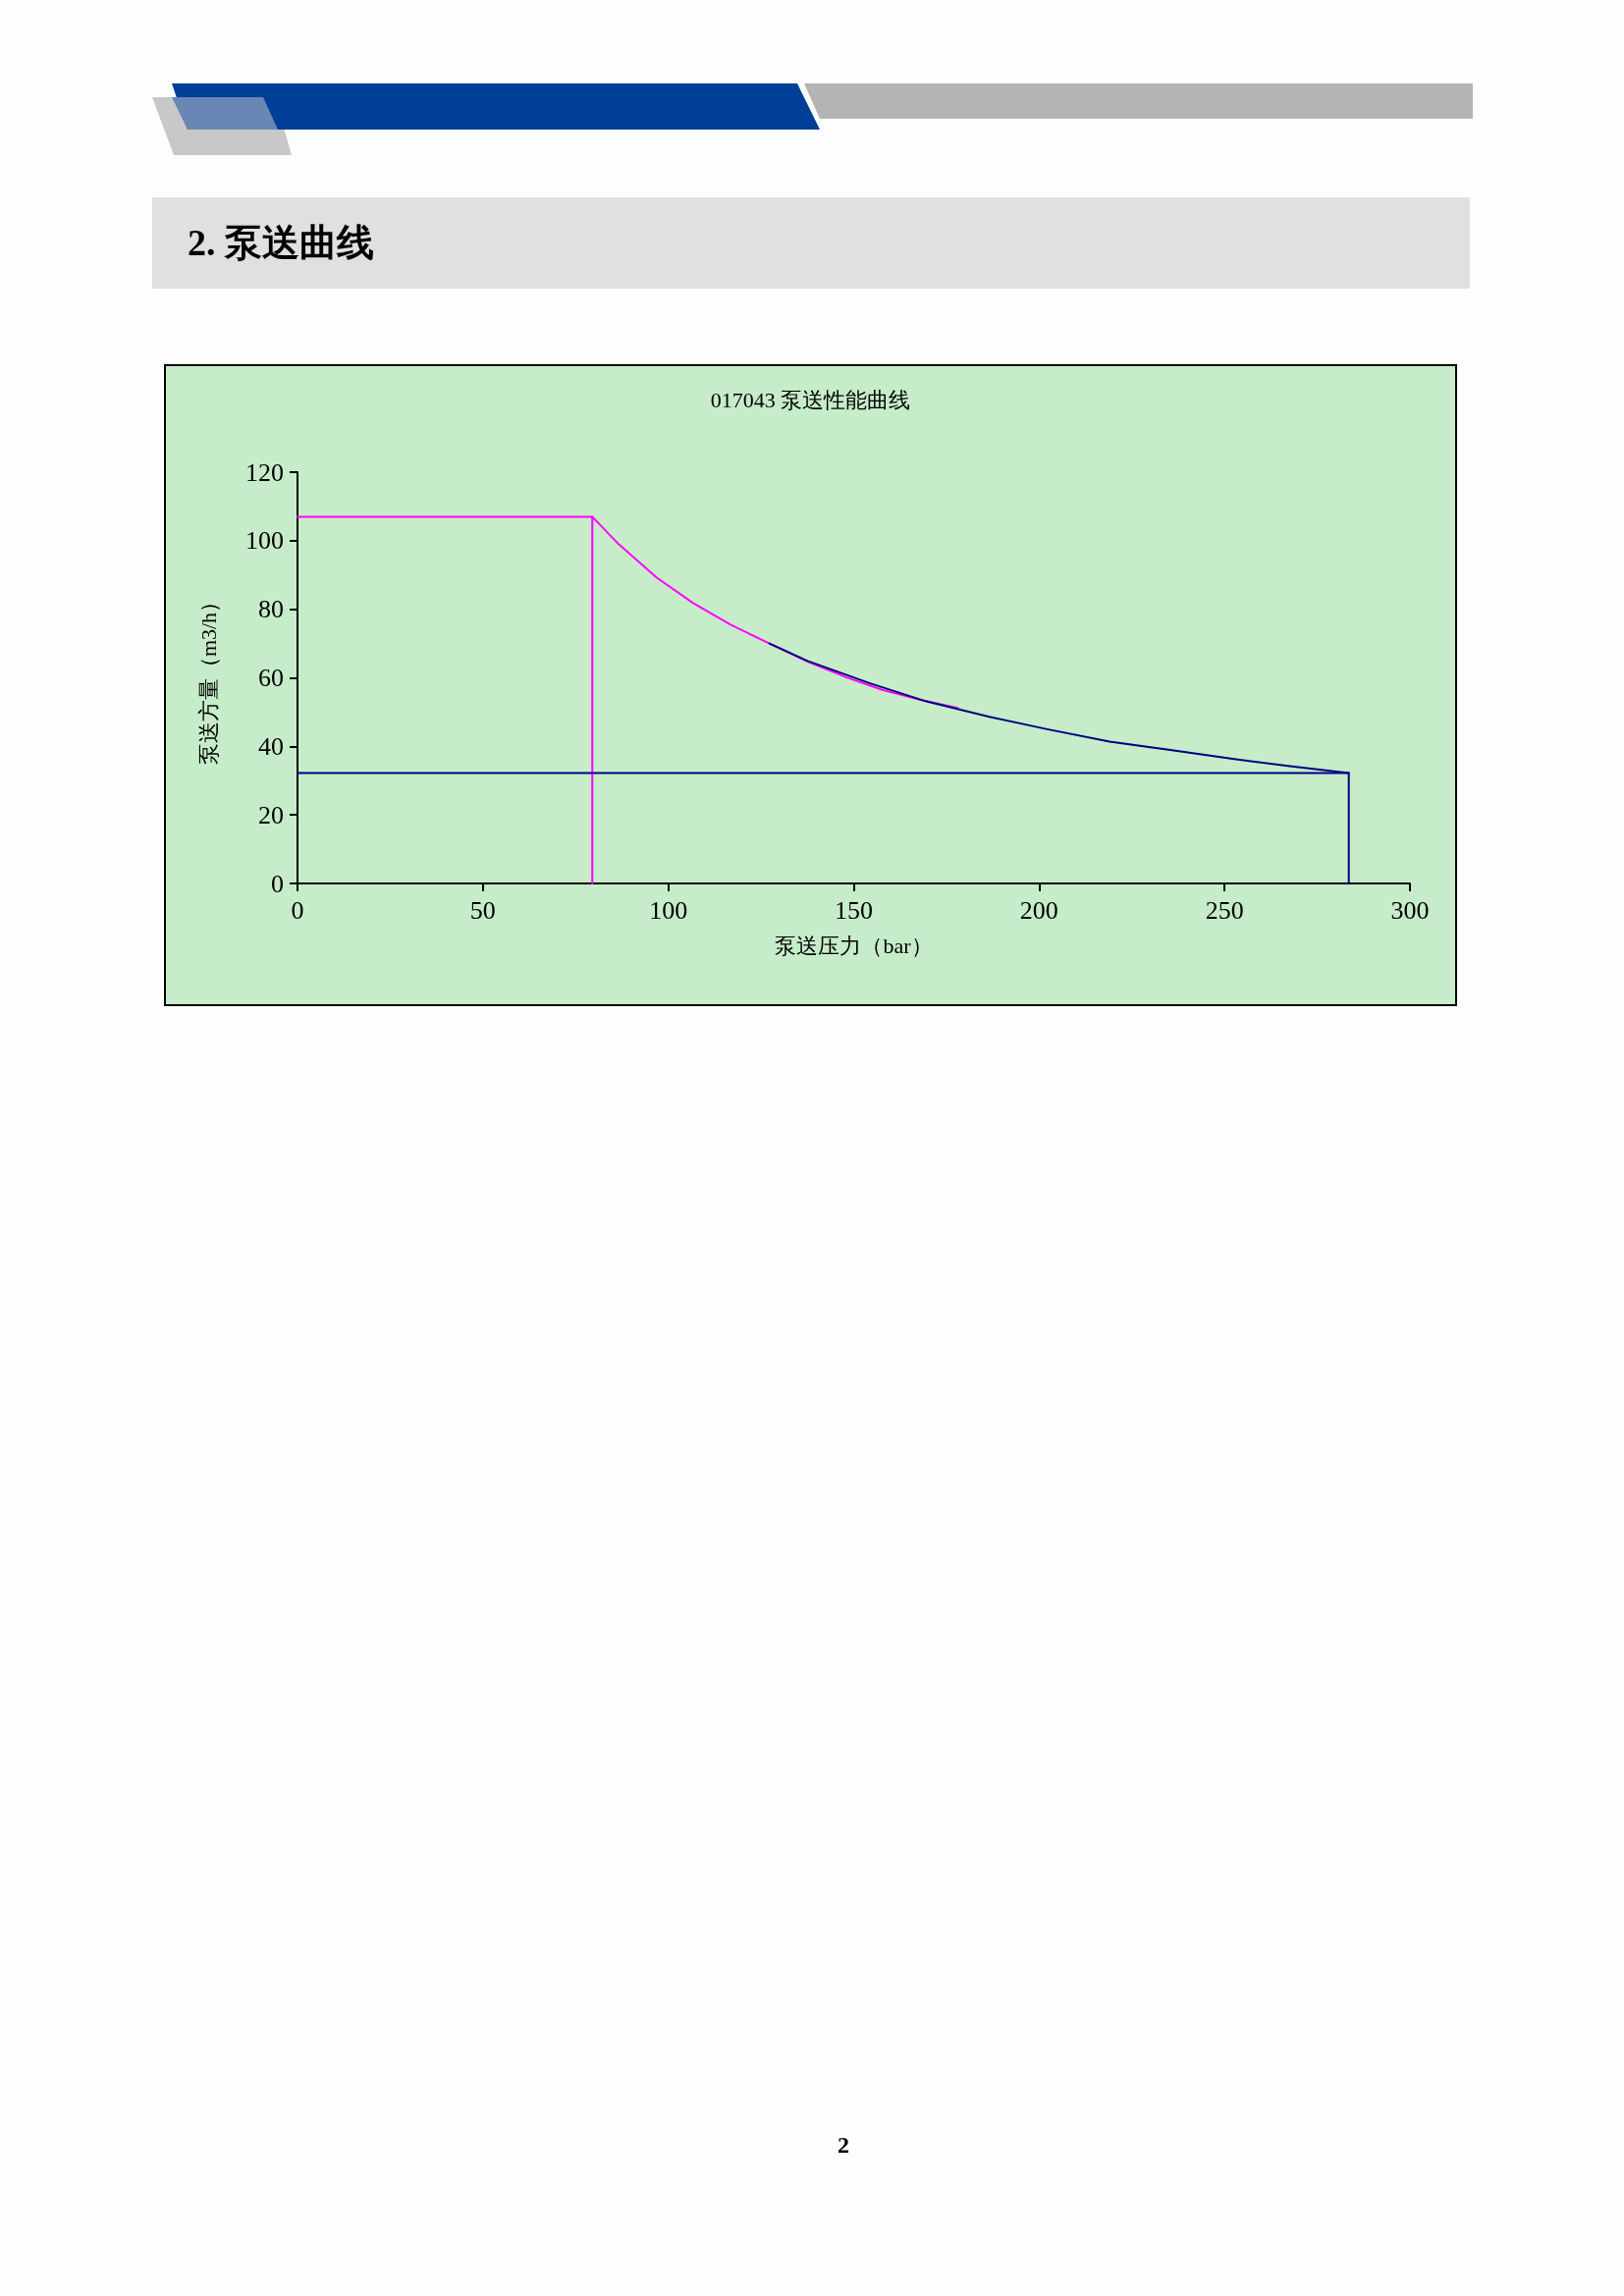  I want to click on text: 2, so click(843, 2145).